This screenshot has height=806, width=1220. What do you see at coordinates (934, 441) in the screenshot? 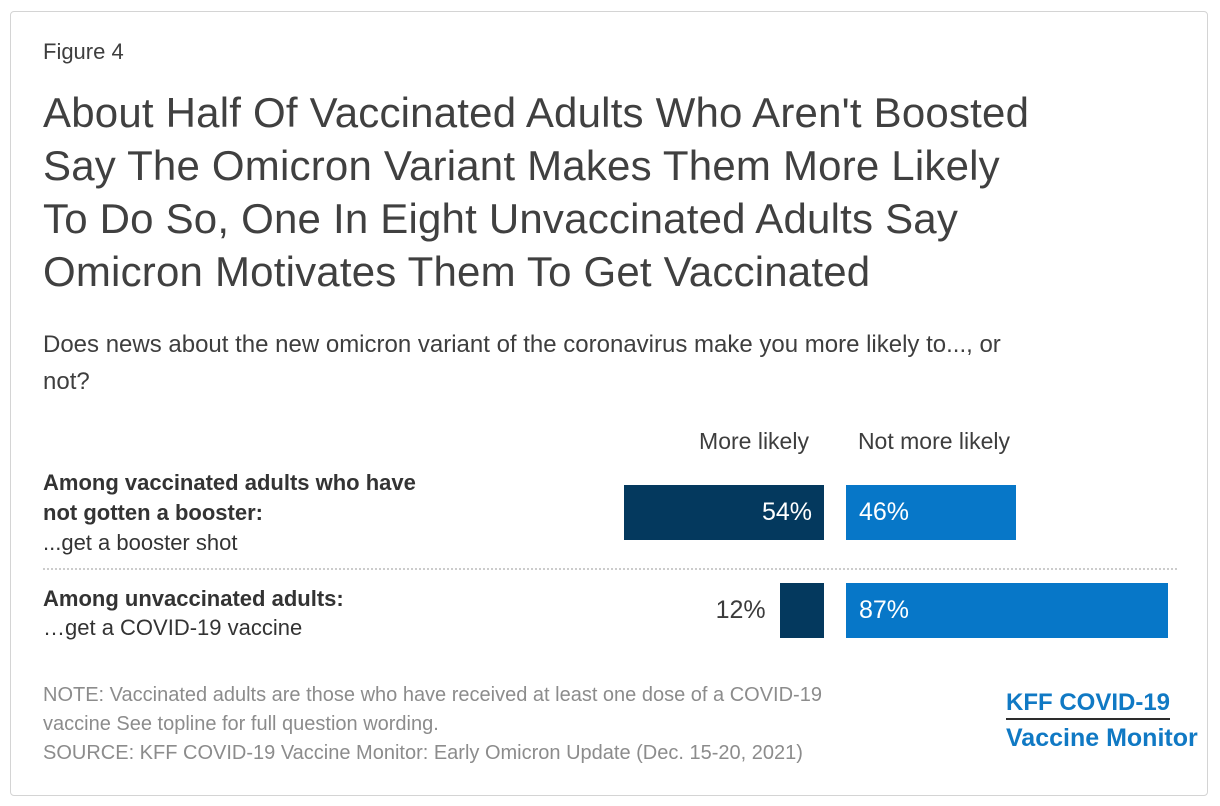
I see `column-header-not-more-likely: Not more likely` at bounding box center [934, 441].